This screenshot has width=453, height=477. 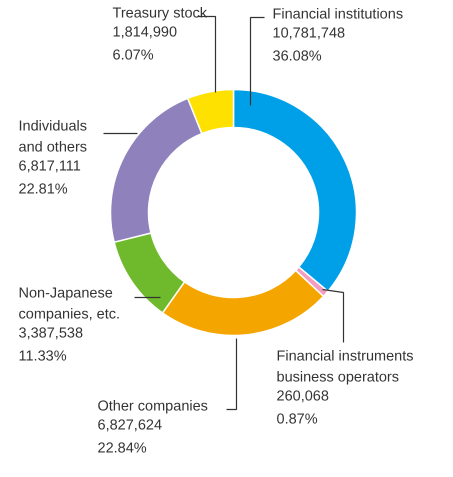 What do you see at coordinates (345, 367) in the screenshot?
I see `slice-label: Financial instruments business operators` at bounding box center [345, 367].